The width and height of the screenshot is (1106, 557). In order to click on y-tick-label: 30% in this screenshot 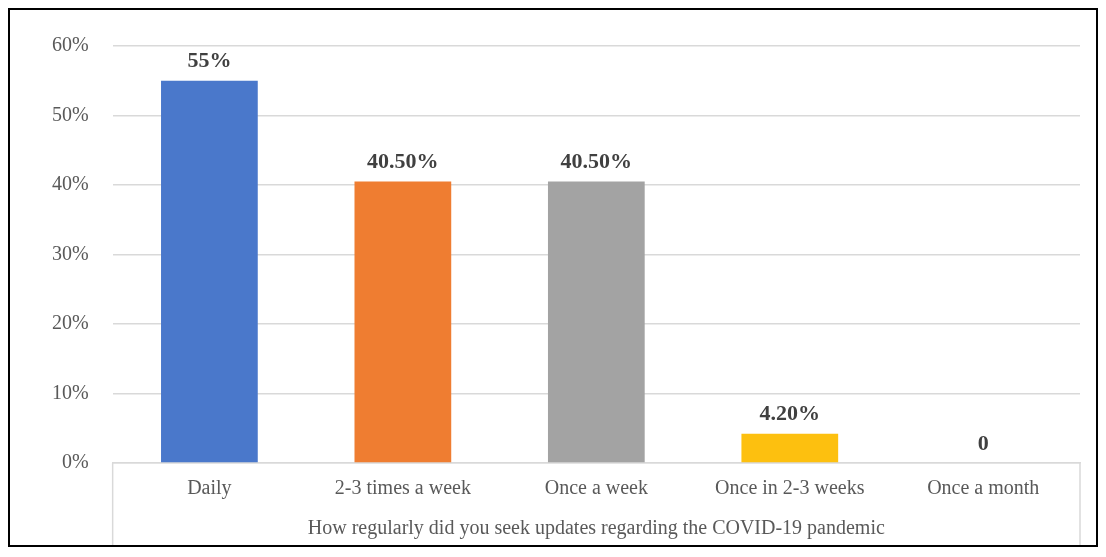, I will do `click(70, 252)`.